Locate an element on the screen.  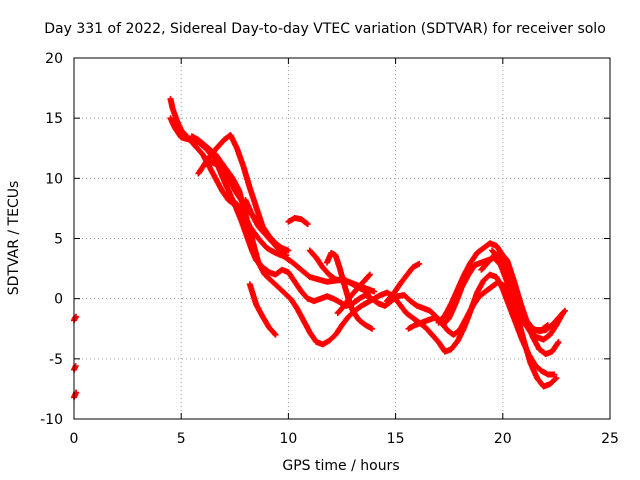
y-tick-label: 10 is located at coordinates (54, 179).